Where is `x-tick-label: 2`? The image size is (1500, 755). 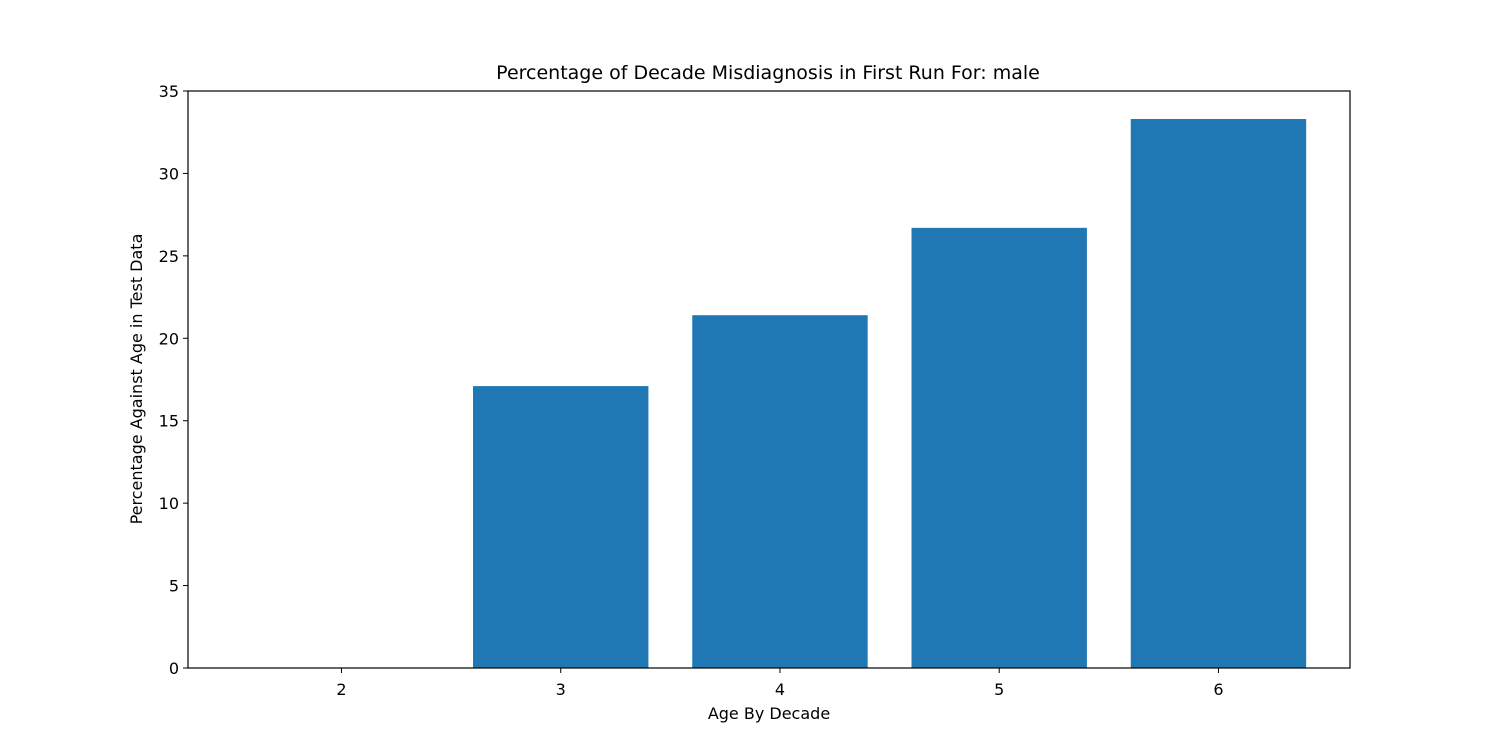
x-tick-label: 2 is located at coordinates (341, 689).